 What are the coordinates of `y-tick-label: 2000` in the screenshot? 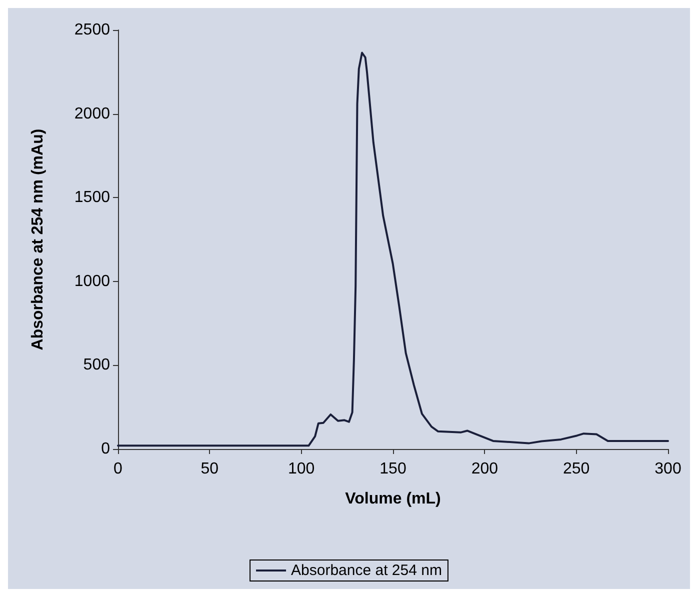 It's located at (92, 113).